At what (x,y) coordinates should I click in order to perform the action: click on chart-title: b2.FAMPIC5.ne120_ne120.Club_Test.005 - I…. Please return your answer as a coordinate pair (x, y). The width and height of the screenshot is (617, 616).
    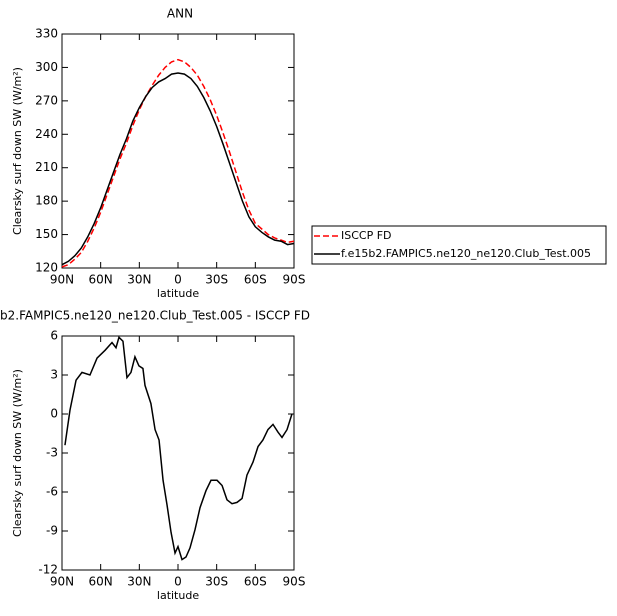
    Looking at the image, I should click on (155, 316).